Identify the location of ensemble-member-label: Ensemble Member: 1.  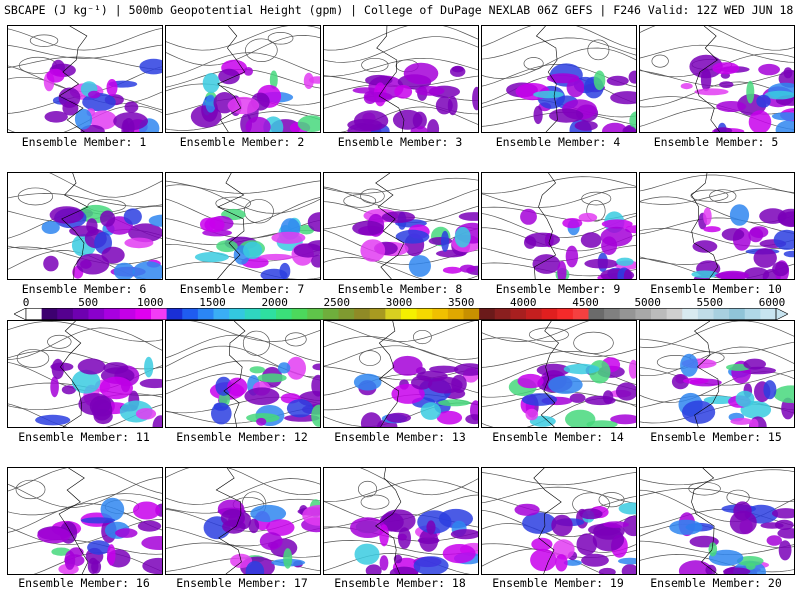
(84, 142).